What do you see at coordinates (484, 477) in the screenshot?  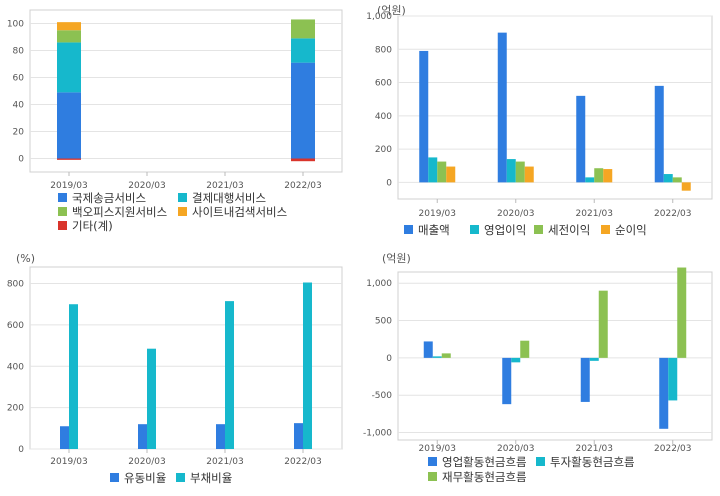 I see `legend-label: 재무활동현금흐름` at bounding box center [484, 477].